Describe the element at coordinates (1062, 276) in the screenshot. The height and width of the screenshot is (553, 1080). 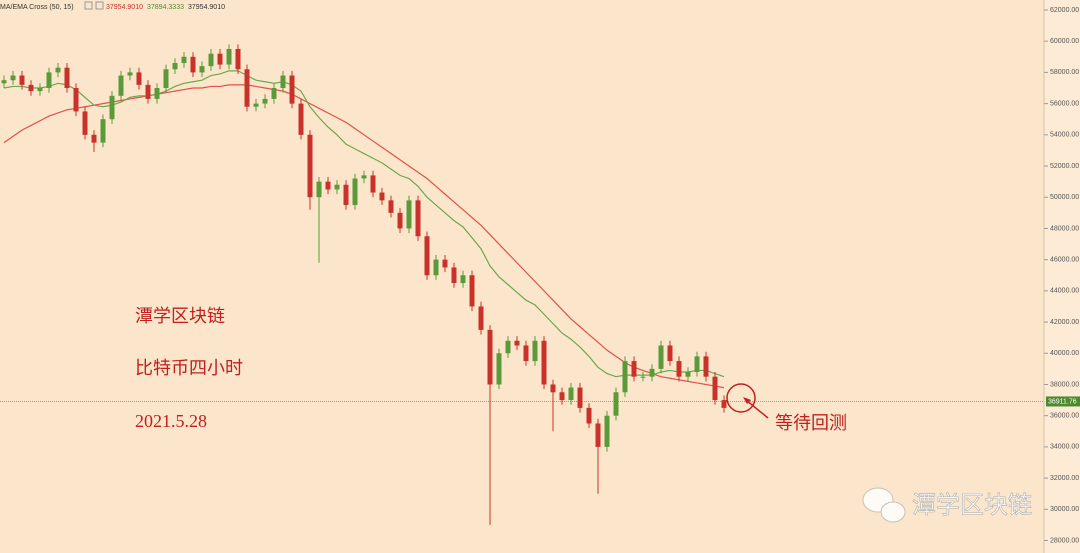
I see `price-axis` at that location.